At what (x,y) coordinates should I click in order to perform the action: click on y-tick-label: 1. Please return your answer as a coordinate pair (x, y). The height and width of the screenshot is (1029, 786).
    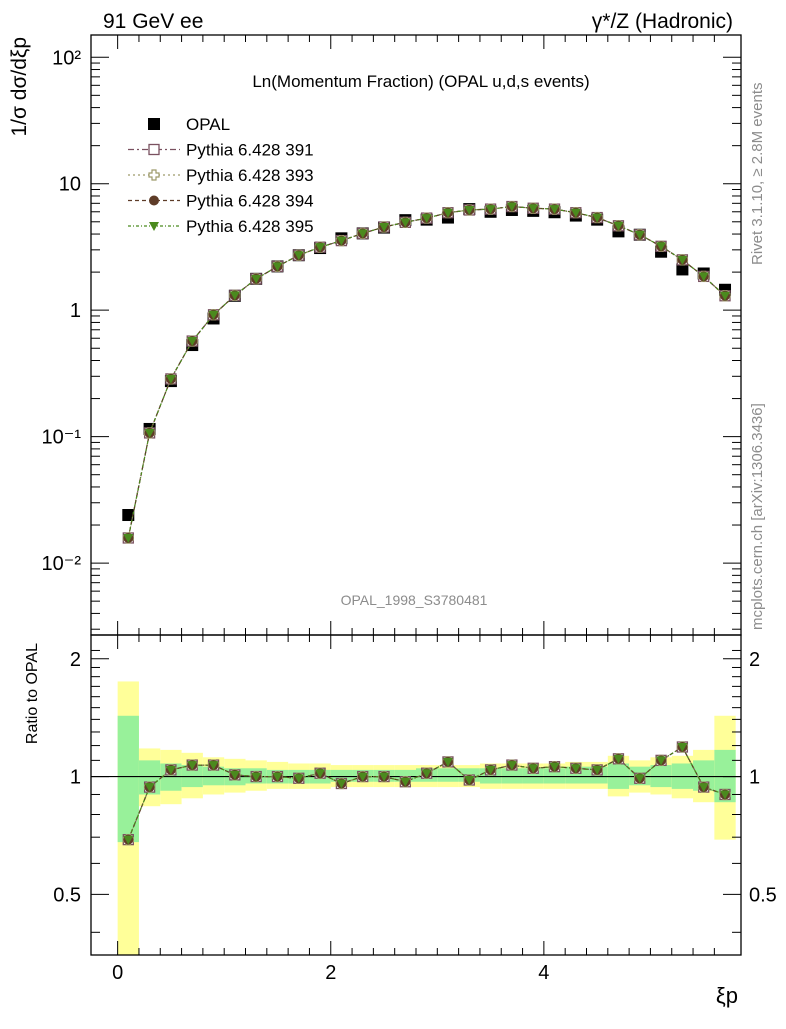
    Looking at the image, I should click on (75, 311).